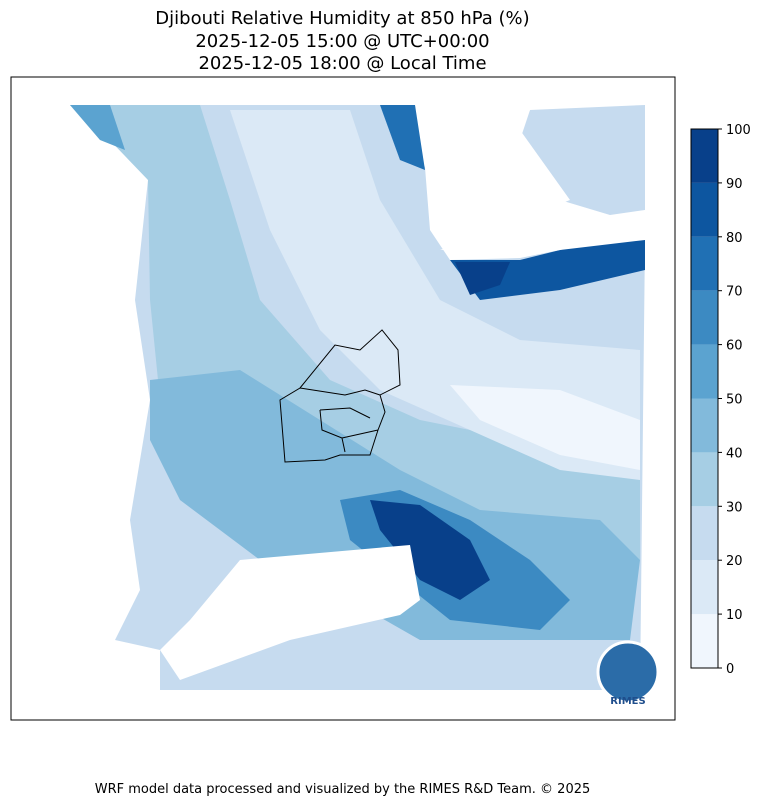 Image resolution: width=764 pixels, height=808 pixels. What do you see at coordinates (340, 396) in the screenshot?
I see `djibouti-border` at bounding box center [340, 396].